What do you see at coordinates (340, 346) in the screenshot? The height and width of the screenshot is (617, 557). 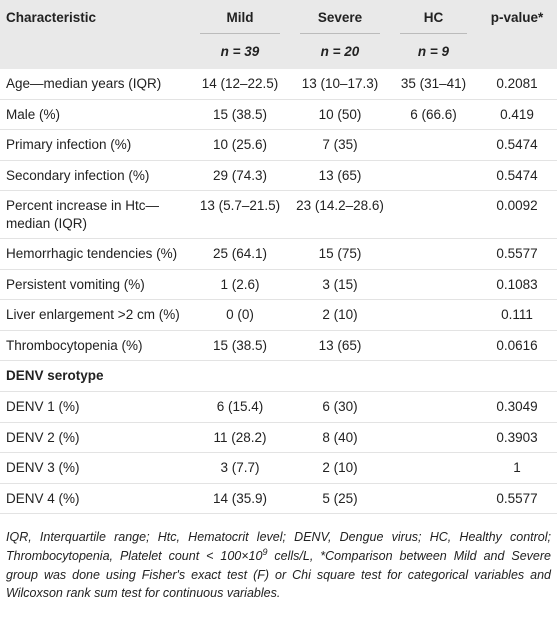 I see `cell: 13 (65)` at bounding box center [340, 346].